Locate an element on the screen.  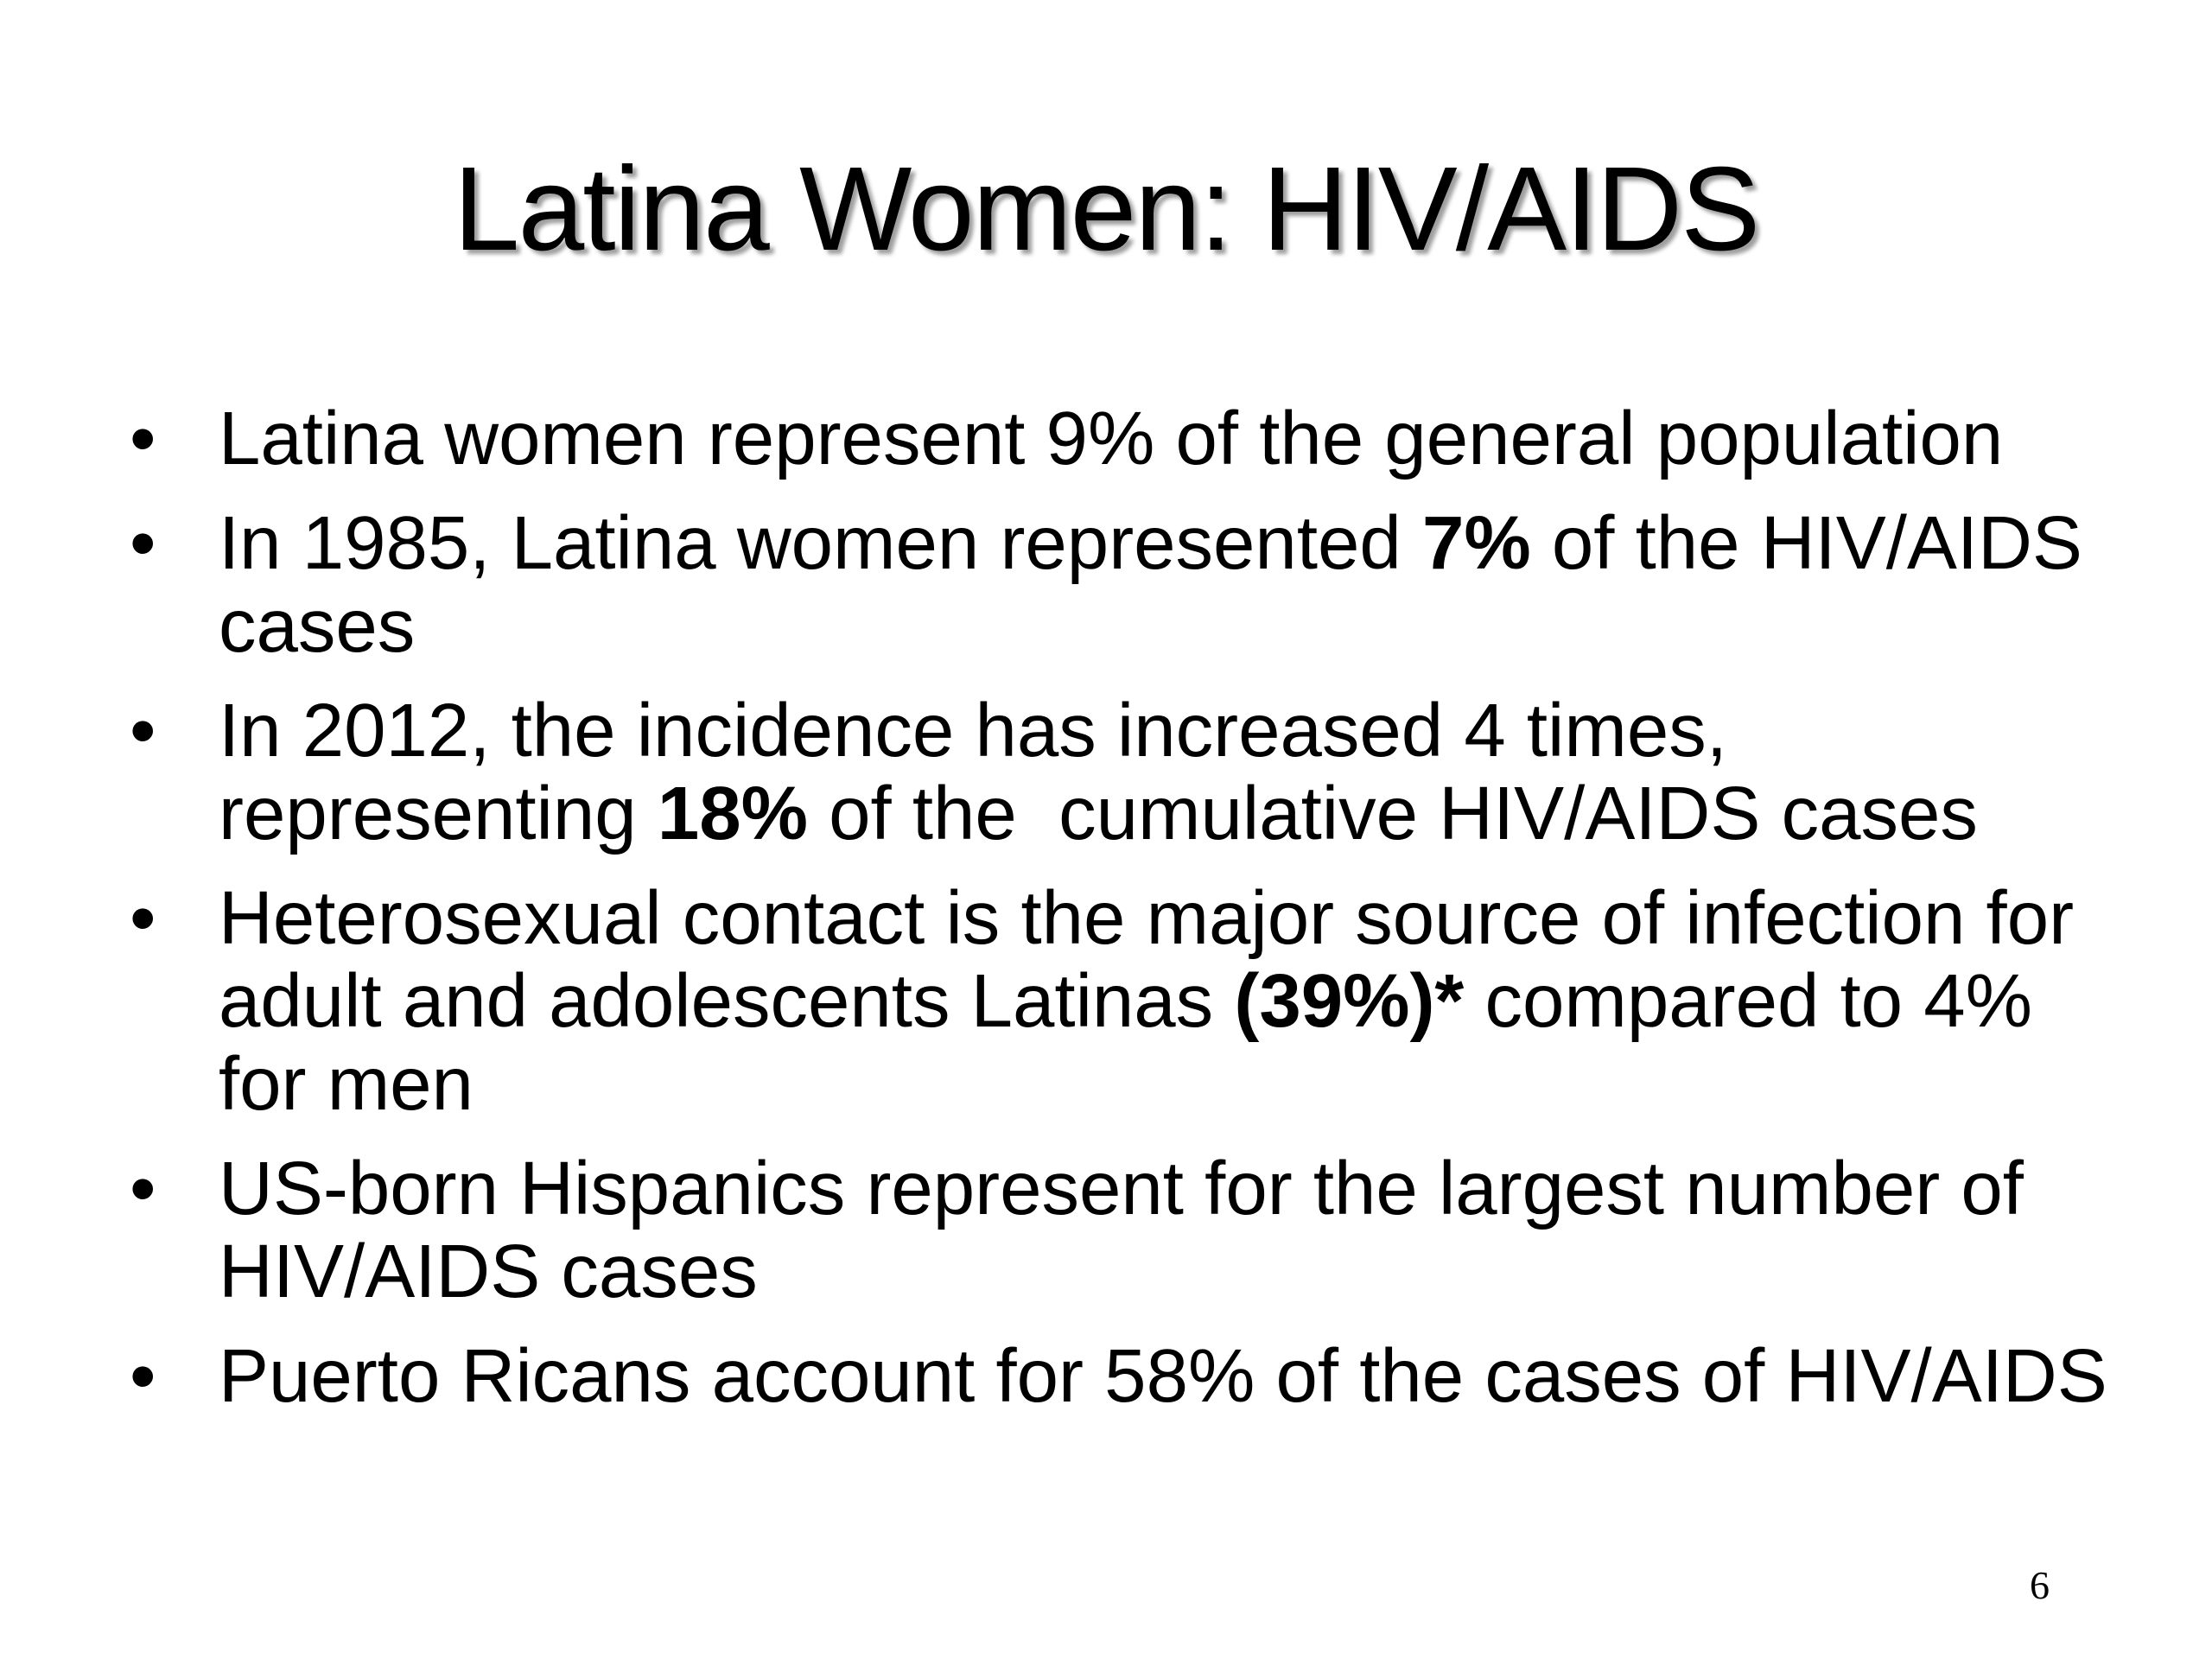
slide-title: Latina Women: HIV/AIDS is located at coordinates (1106, 209).